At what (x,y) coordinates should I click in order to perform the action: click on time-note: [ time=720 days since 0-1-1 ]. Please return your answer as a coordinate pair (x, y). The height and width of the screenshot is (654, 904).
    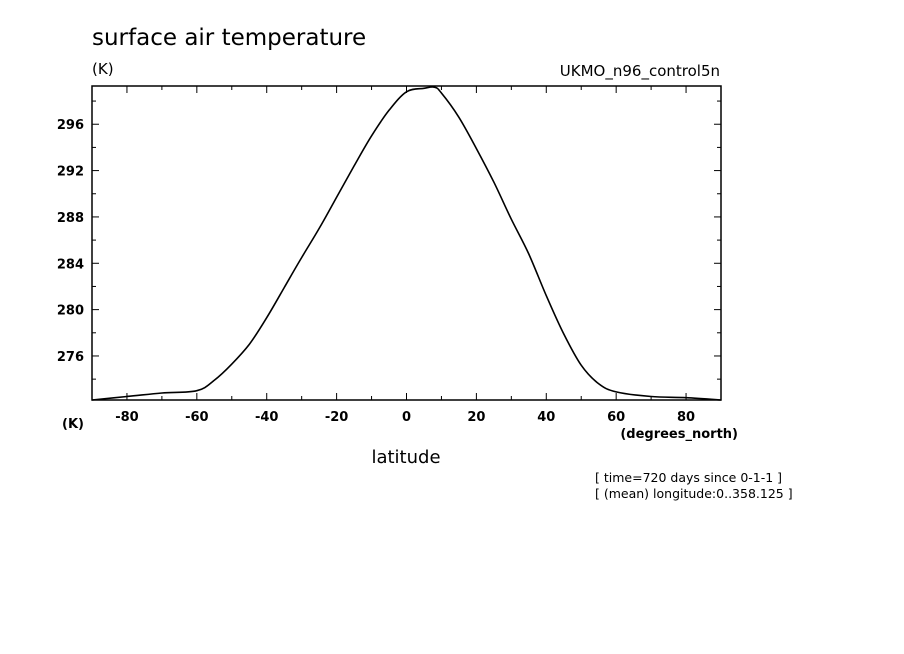
    Looking at the image, I should click on (688, 477).